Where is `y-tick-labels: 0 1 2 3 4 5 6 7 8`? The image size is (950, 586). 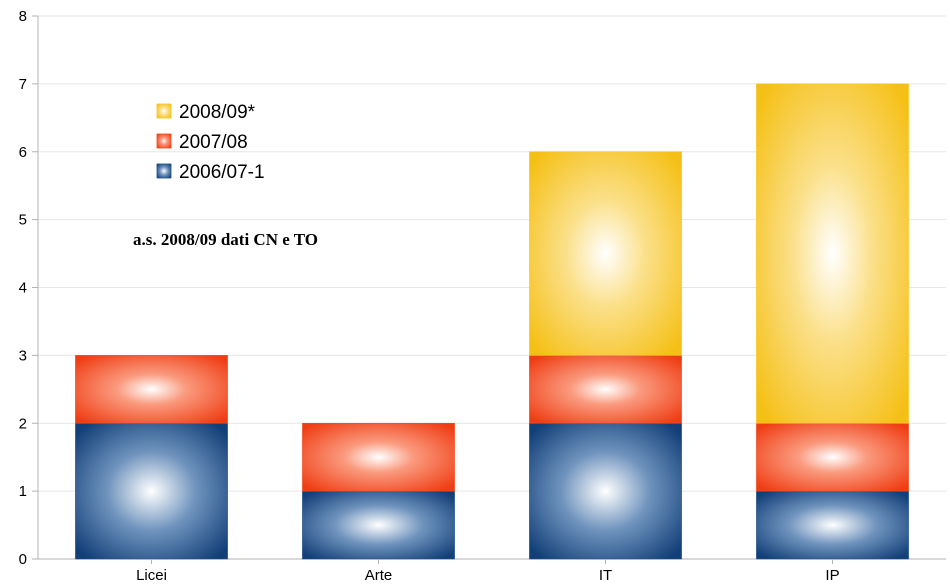
y-tick-labels: 0 1 2 3 4 5 6 7 8 is located at coordinates (23, 288).